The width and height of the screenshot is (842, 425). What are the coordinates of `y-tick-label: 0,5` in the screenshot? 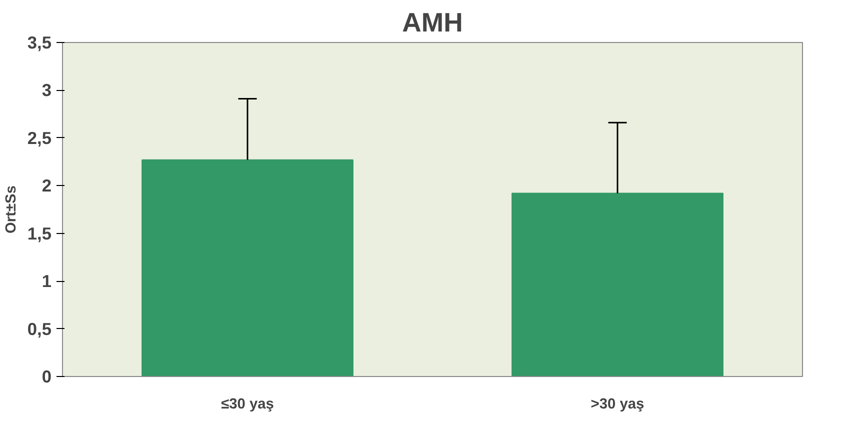 It's located at (39, 328).